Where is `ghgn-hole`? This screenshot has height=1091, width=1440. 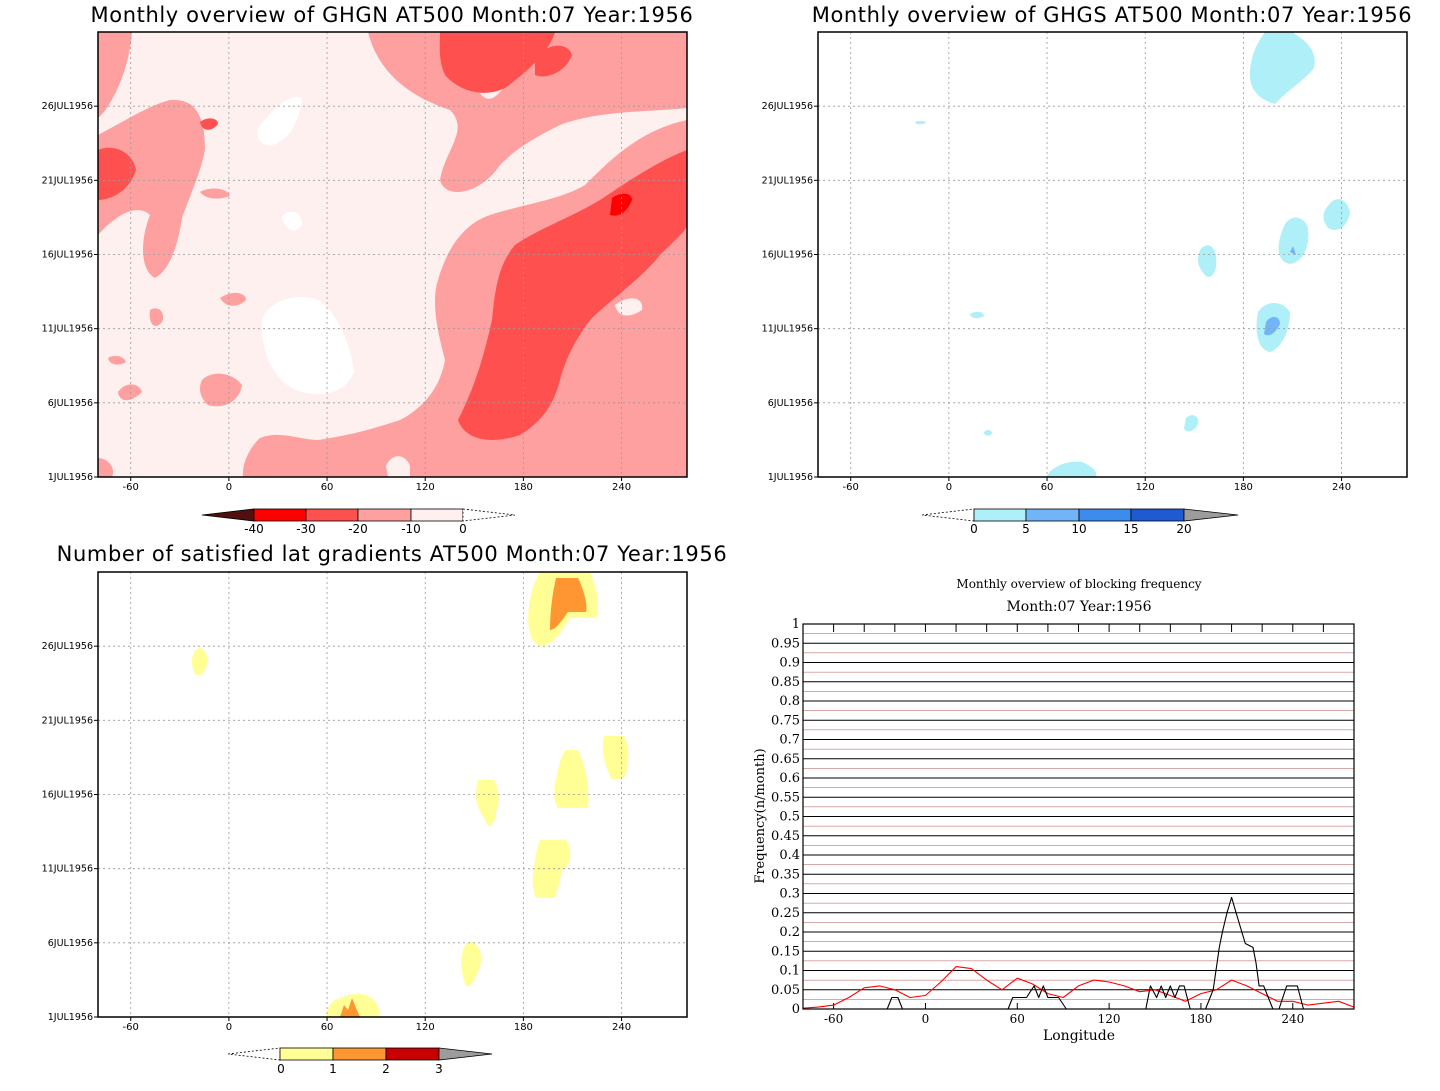 ghgn-hole is located at coordinates (398, 466).